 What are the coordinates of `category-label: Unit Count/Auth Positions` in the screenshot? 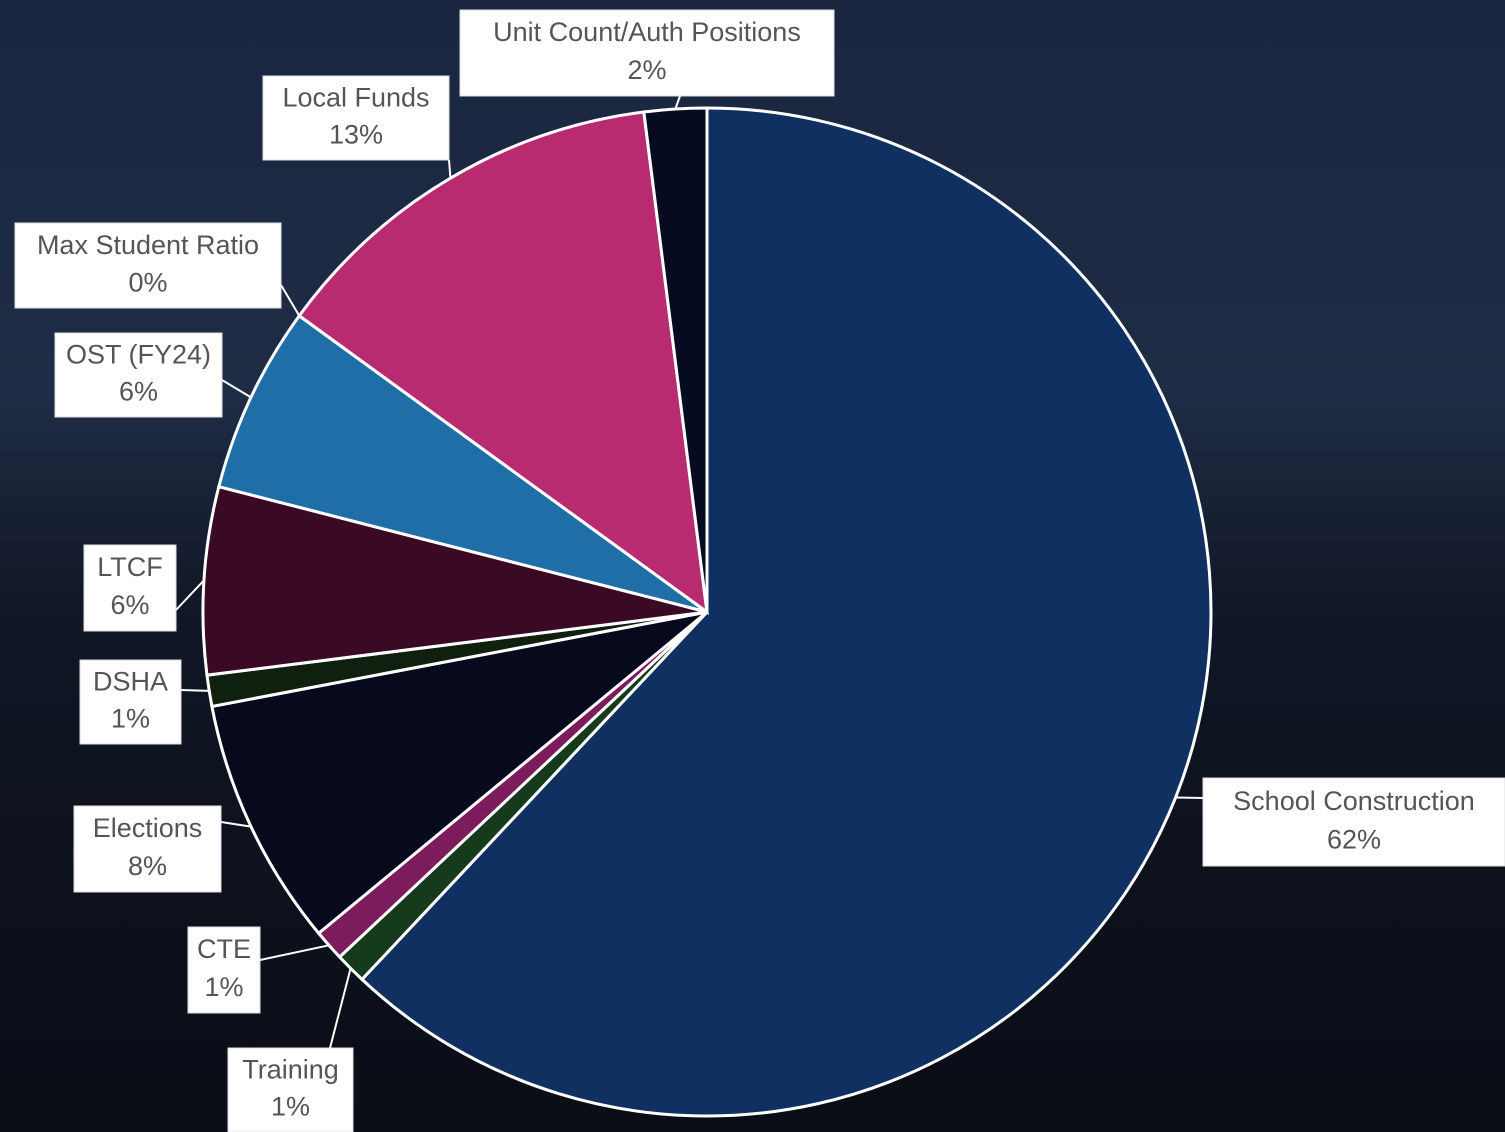 It's located at (647, 32).